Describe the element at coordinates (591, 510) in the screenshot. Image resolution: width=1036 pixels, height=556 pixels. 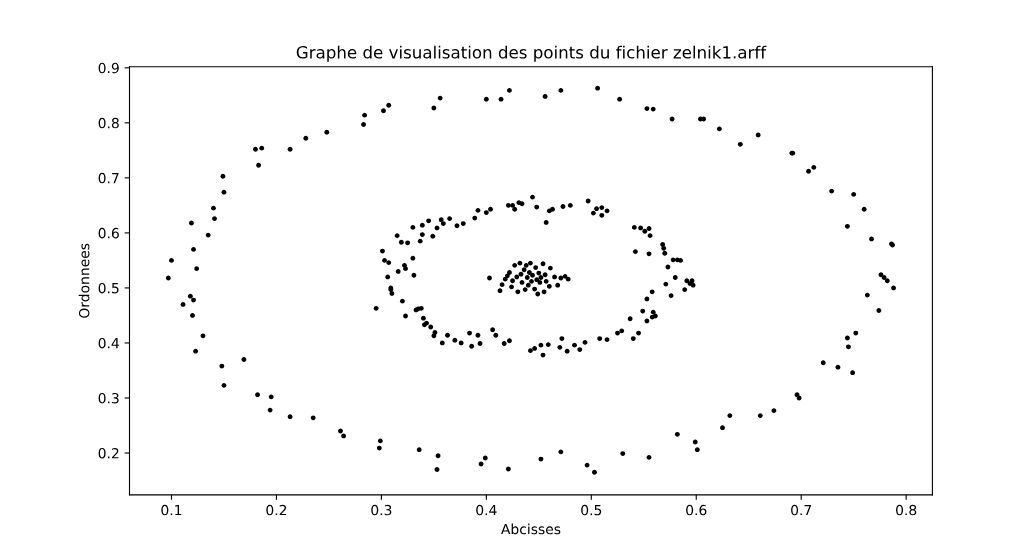
I see `x-tick-label: 0.5` at that location.